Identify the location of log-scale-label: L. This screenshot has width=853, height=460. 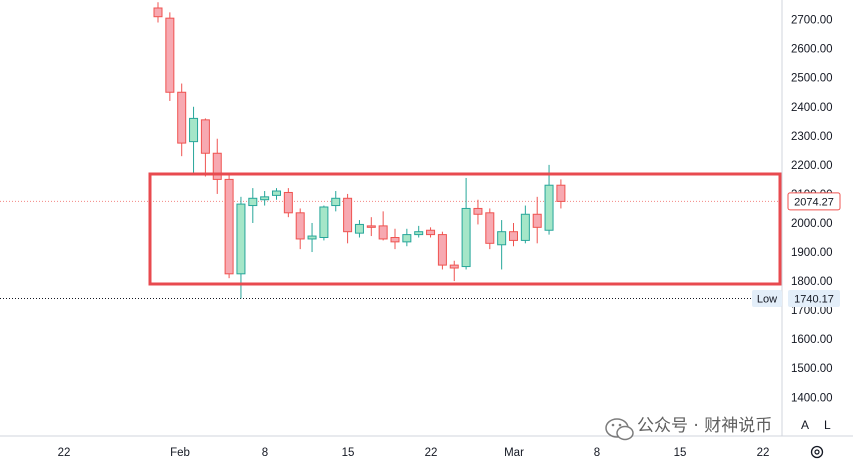
(827, 425).